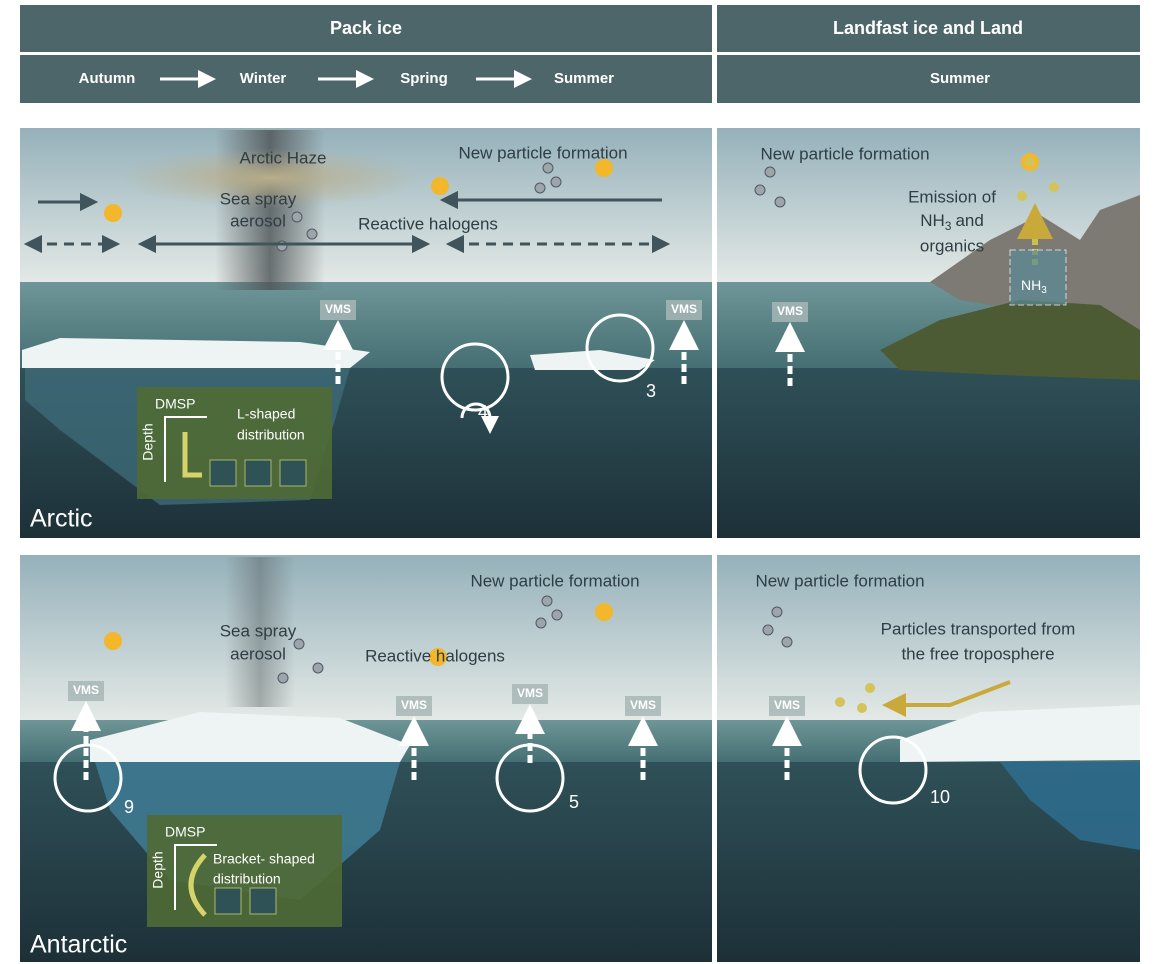 This screenshot has width=1159, height=964. What do you see at coordinates (928, 28) in the screenshot?
I see `header-title: Landfast ice and Land` at bounding box center [928, 28].